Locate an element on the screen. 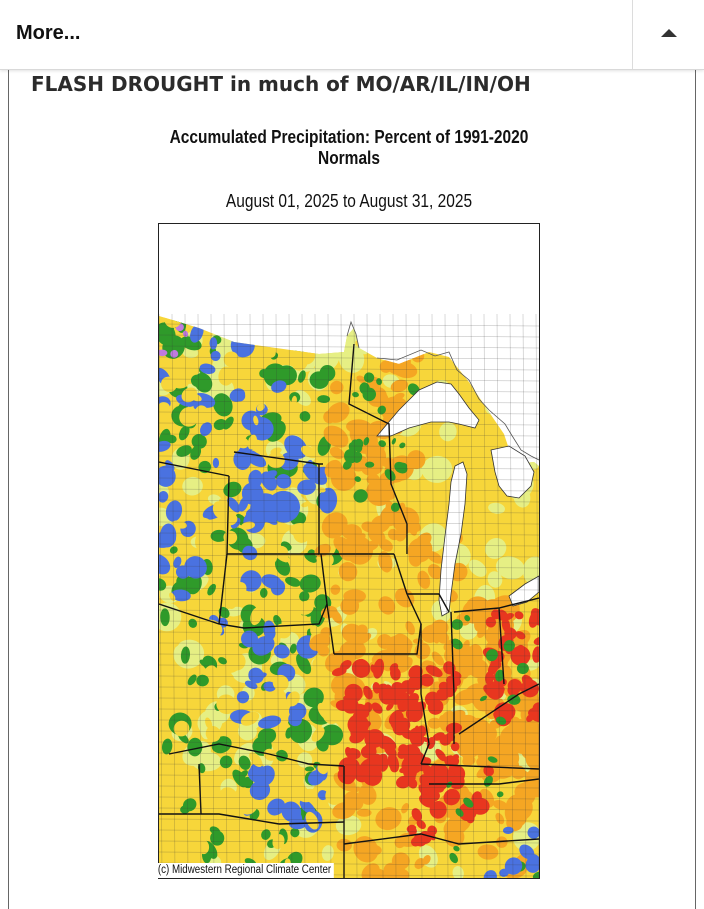 Image resolution: width=704 pixels, height=909 pixels. extreme-wet-patch is located at coordinates (185, 333).